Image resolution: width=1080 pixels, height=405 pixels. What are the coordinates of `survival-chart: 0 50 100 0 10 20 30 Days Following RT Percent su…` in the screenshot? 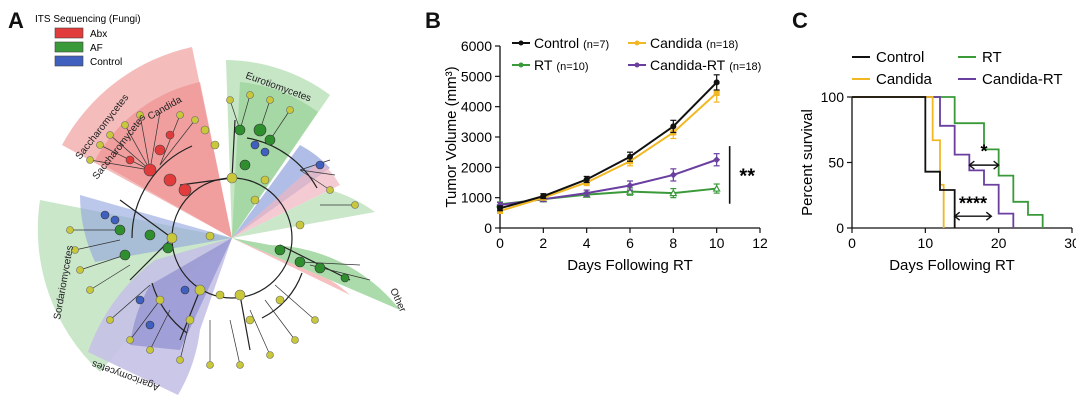 It's located at (937, 161).